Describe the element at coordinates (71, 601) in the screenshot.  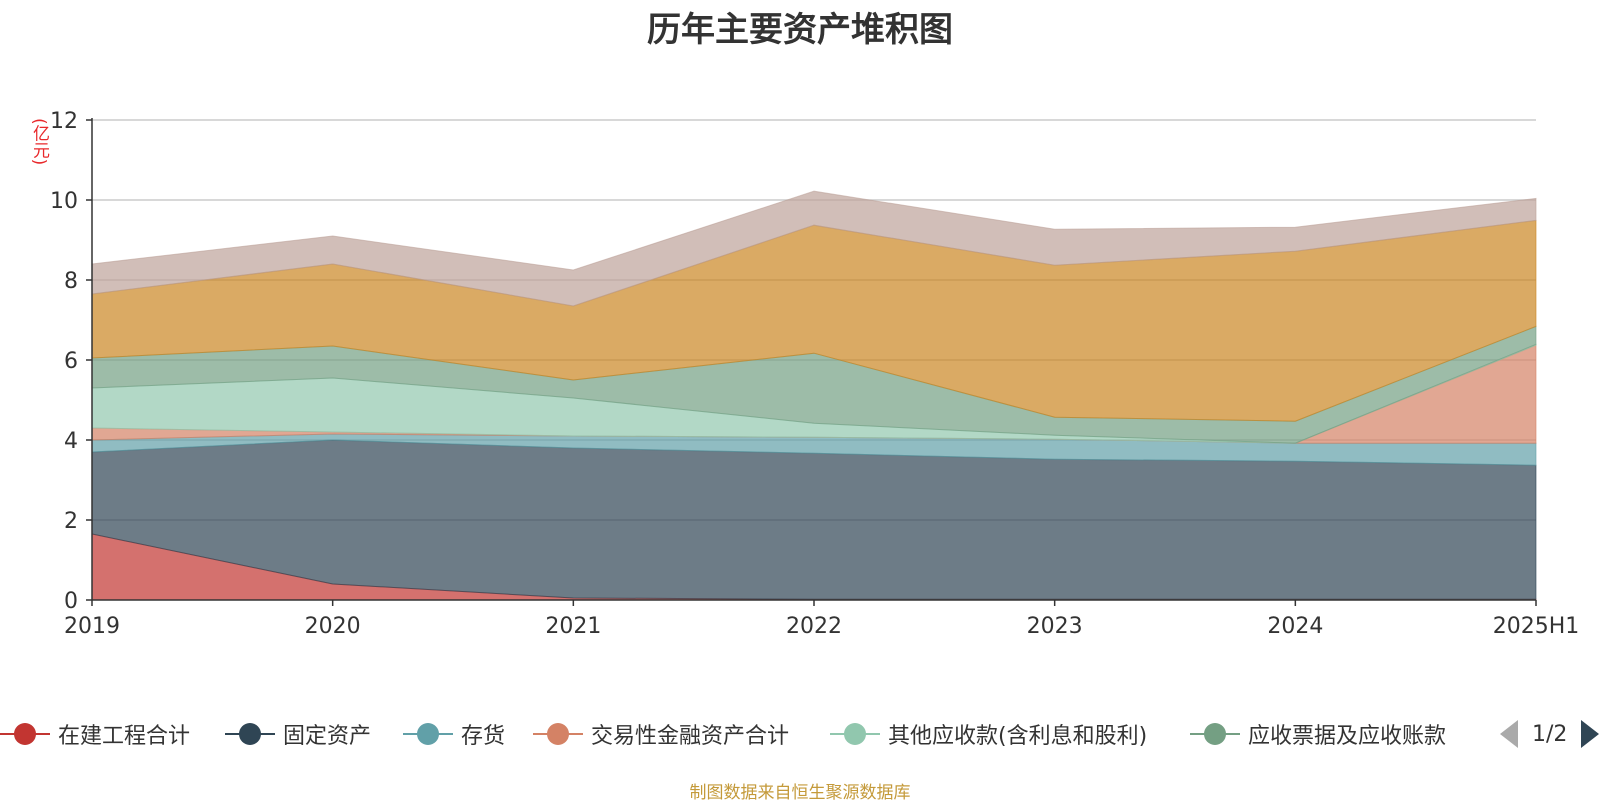
I see `y-tick-label: 0` at that location.